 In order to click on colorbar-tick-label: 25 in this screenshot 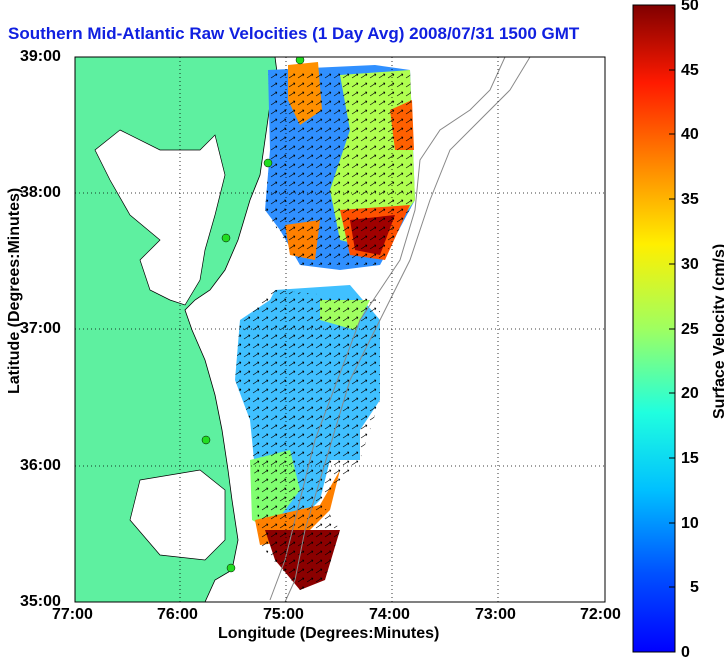, I will do `click(690, 329)`.